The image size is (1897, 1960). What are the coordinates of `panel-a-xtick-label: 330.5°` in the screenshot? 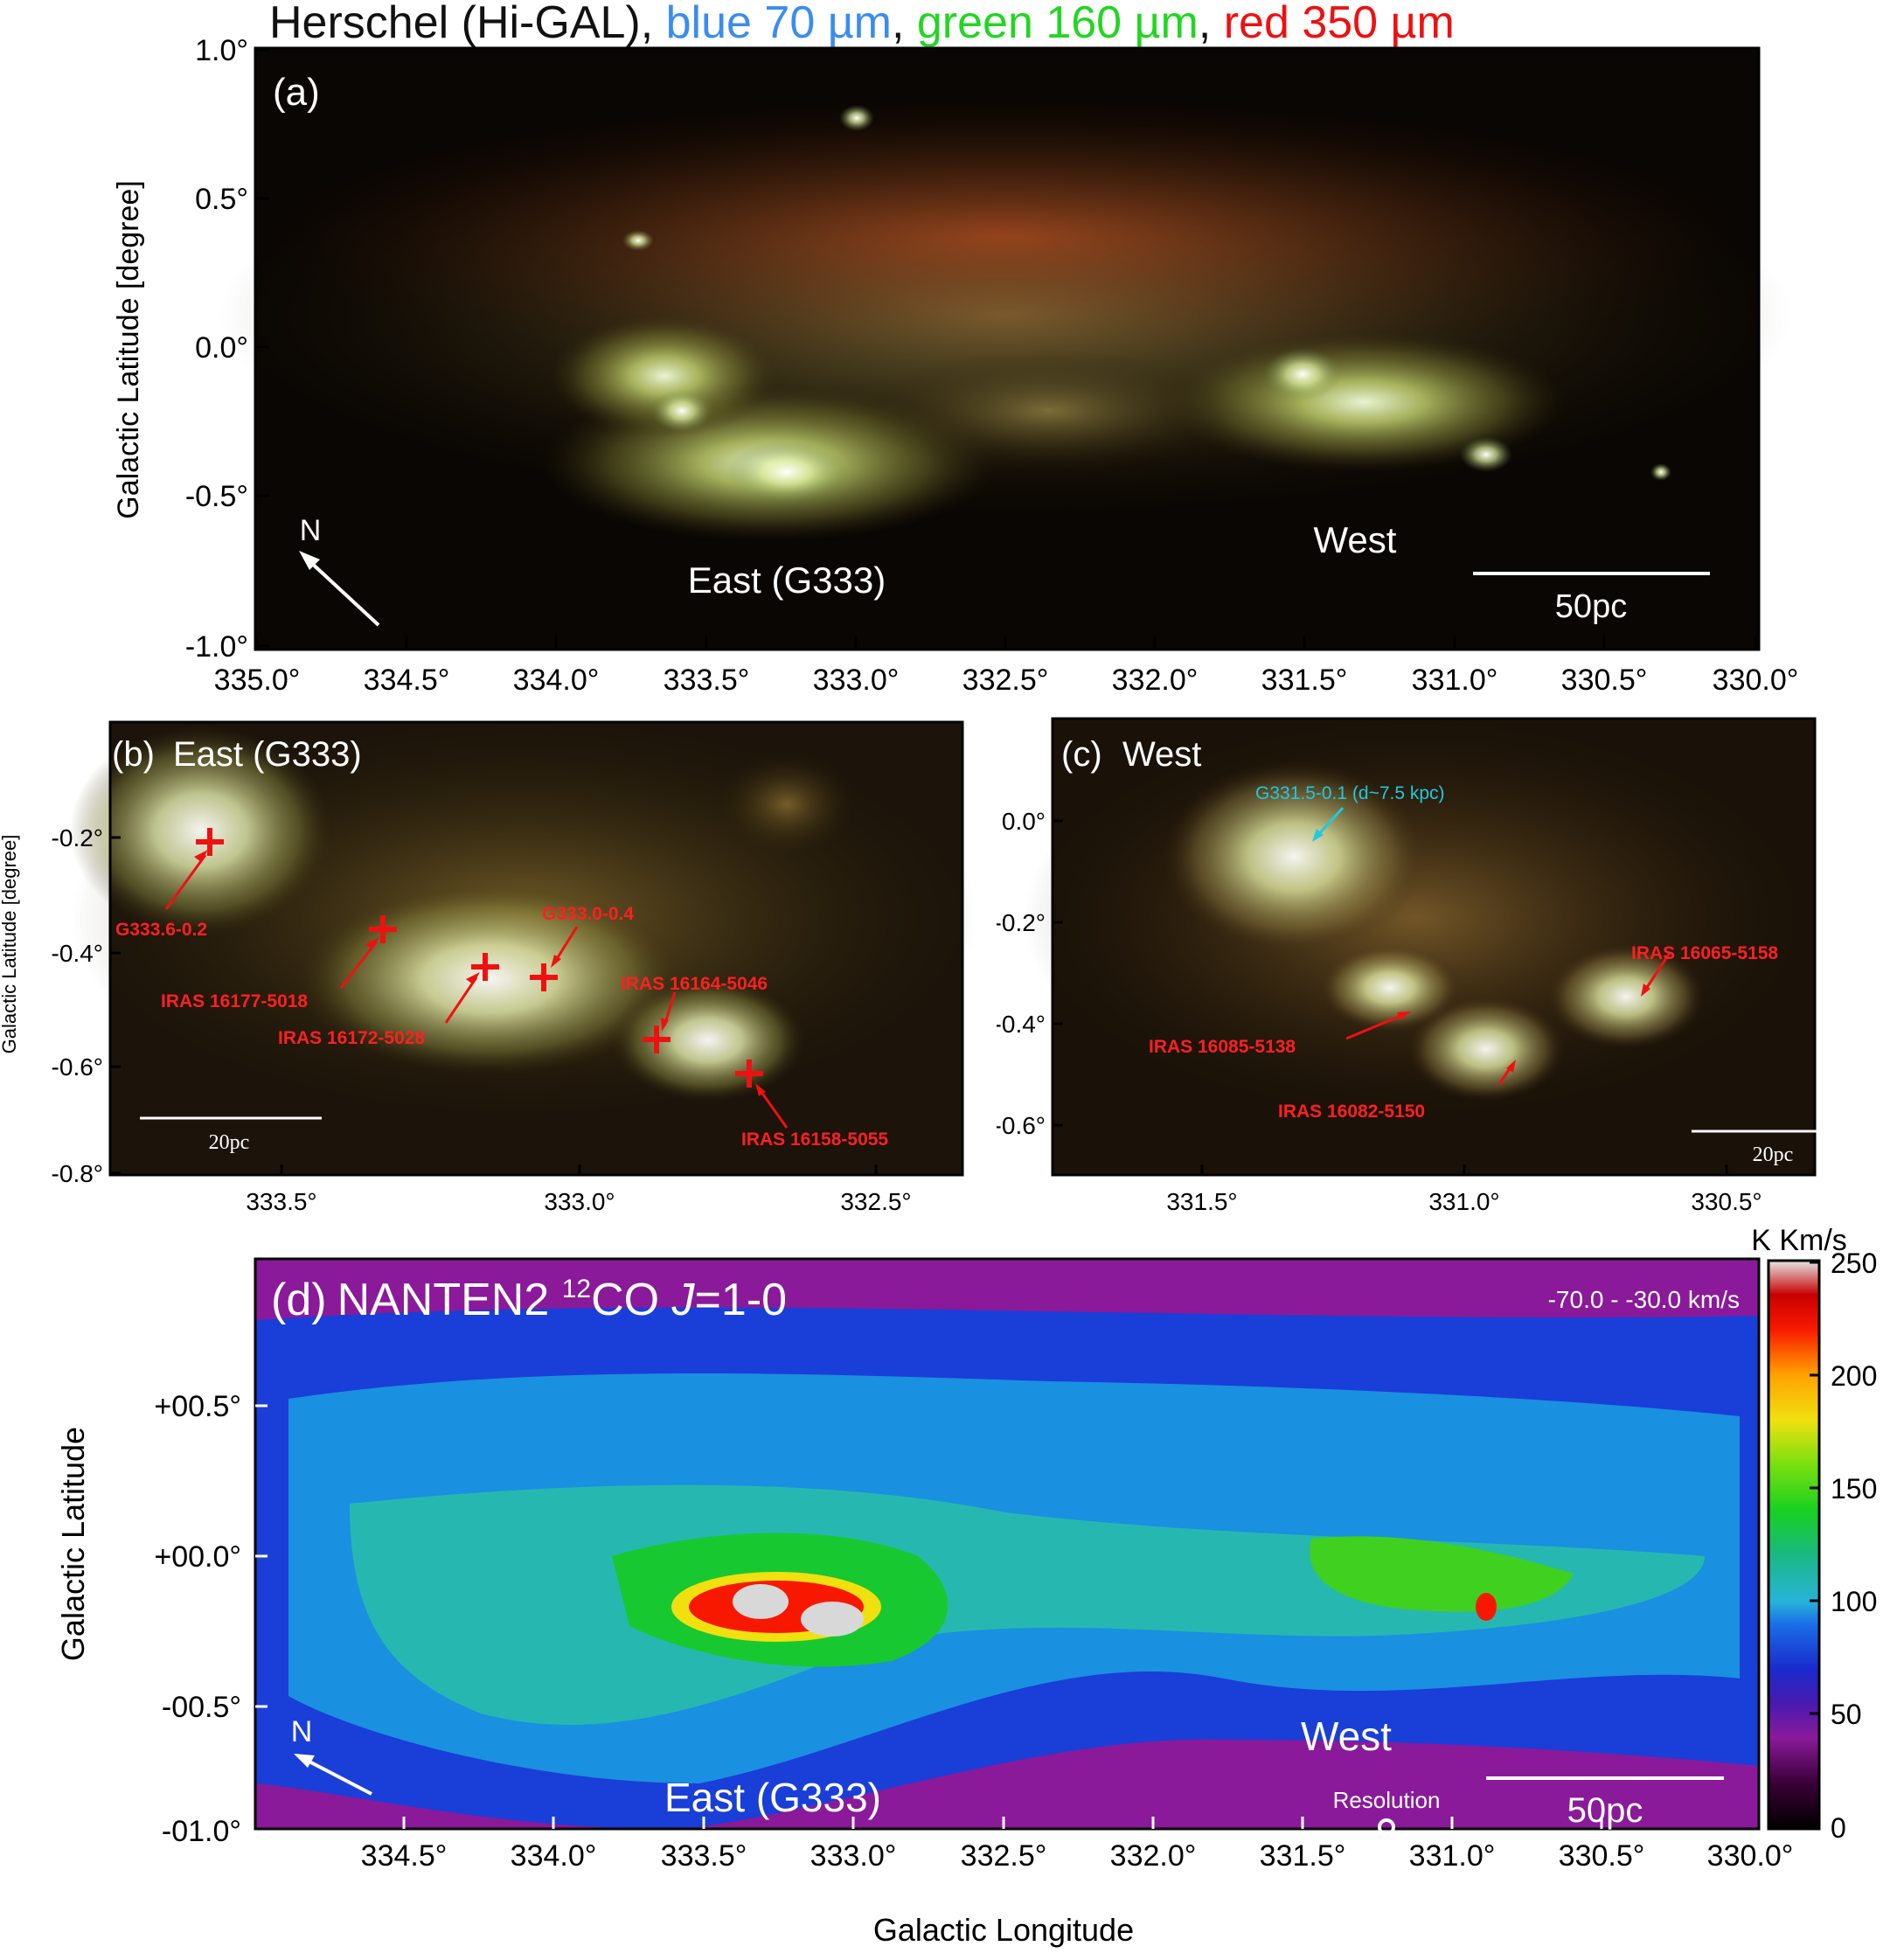 It's located at (1604, 681).